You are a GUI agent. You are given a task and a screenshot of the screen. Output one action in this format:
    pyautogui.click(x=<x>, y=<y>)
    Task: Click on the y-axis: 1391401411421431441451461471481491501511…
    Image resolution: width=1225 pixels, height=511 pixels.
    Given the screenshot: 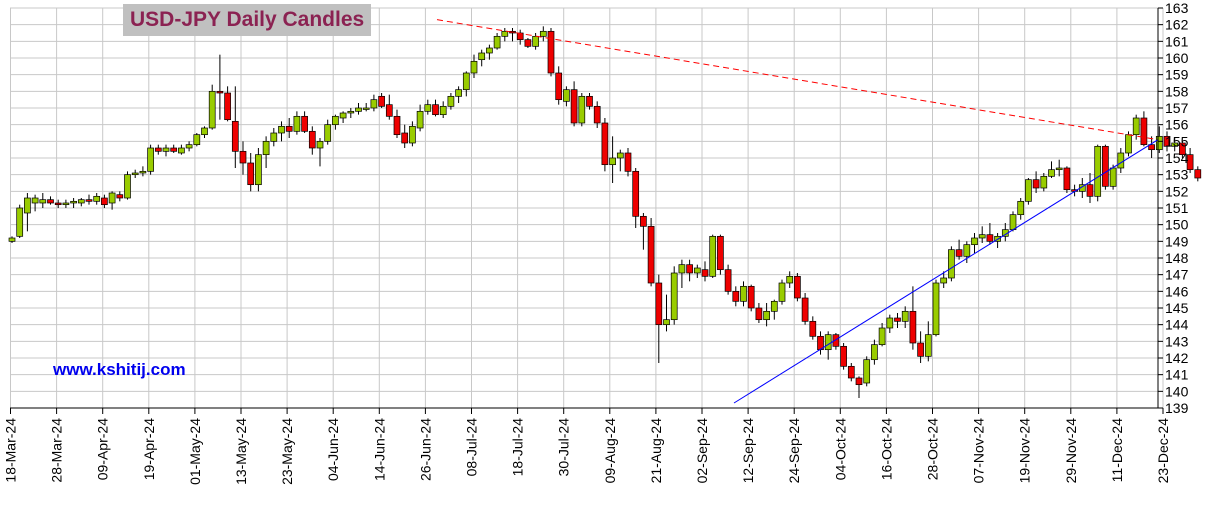 What is the action you would take?
    pyautogui.click(x=1173, y=208)
    